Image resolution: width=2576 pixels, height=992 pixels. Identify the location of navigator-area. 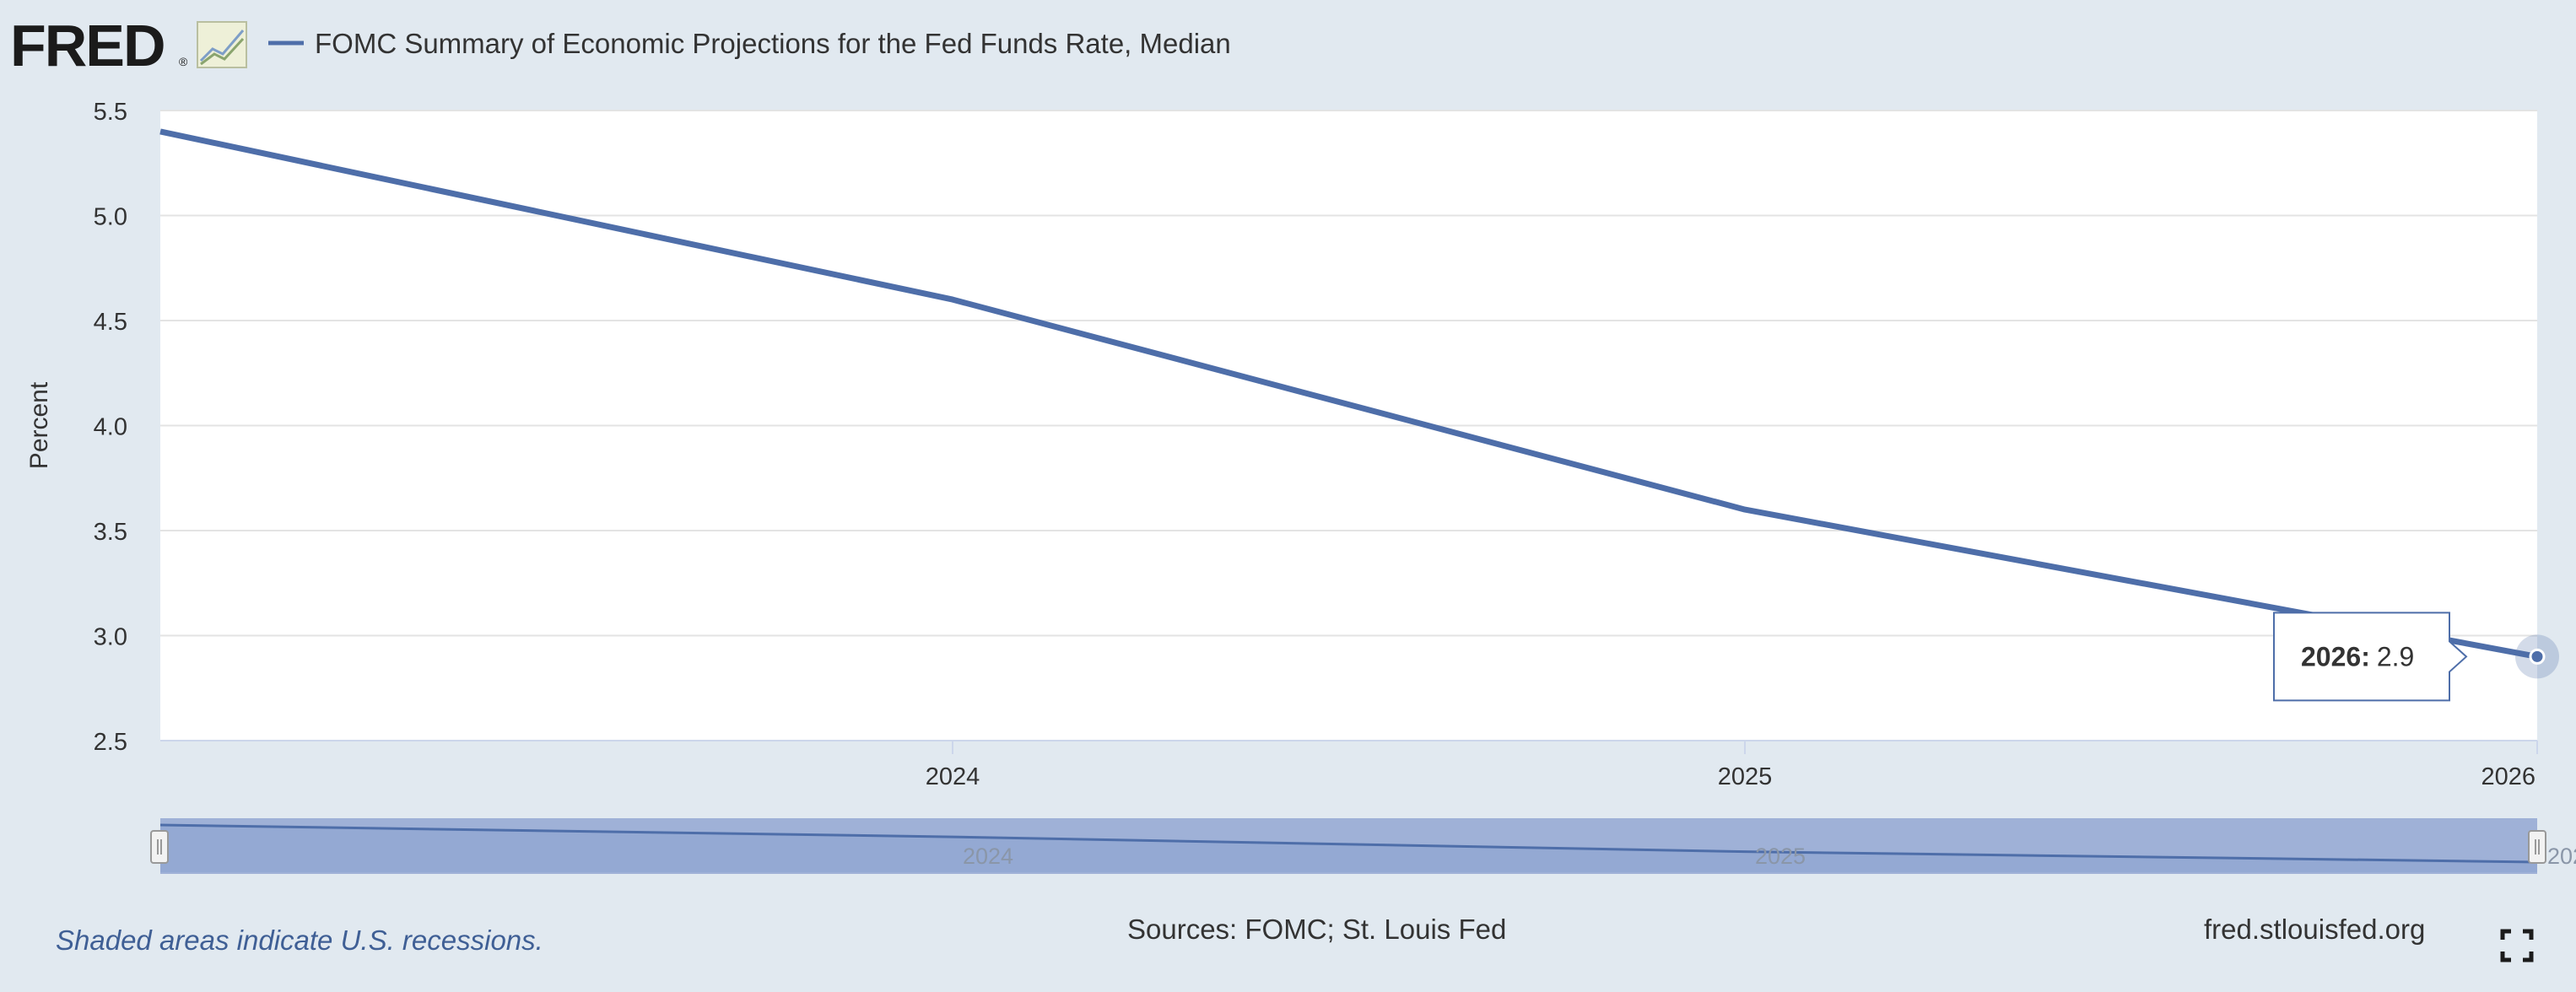
(1348, 848).